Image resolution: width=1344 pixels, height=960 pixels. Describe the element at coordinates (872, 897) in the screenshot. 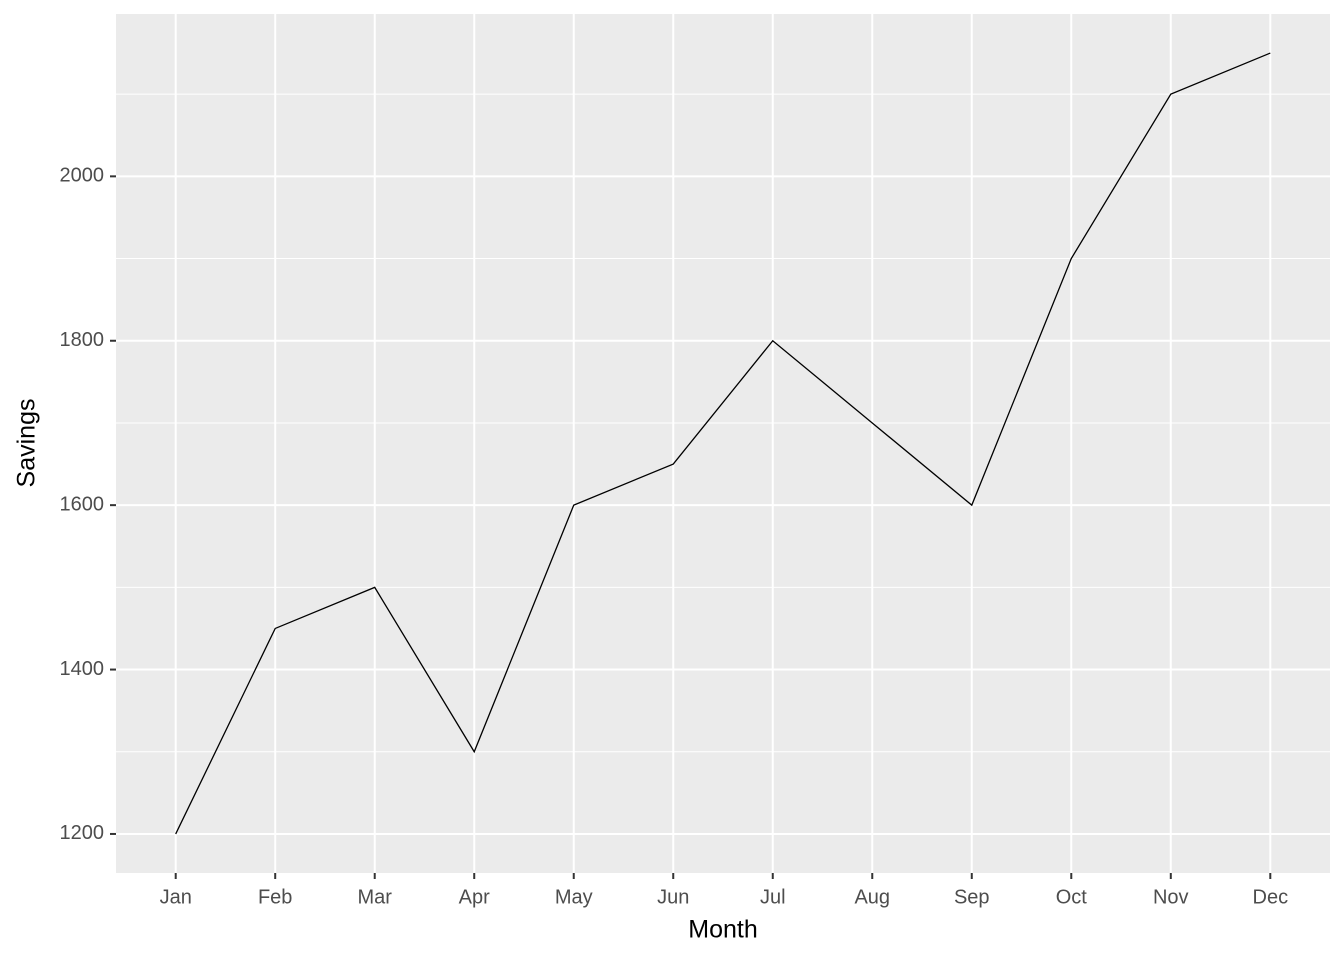

I see `x-tick-label: Aug` at that location.